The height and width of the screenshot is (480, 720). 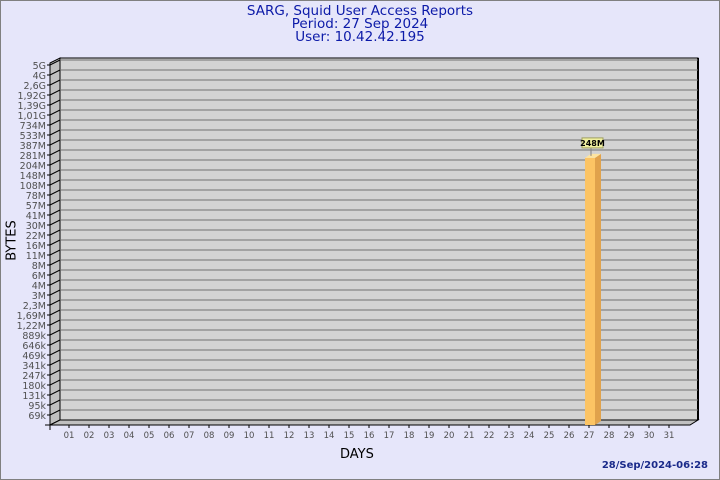 I want to click on x-tick-label: 20, so click(x=449, y=436).